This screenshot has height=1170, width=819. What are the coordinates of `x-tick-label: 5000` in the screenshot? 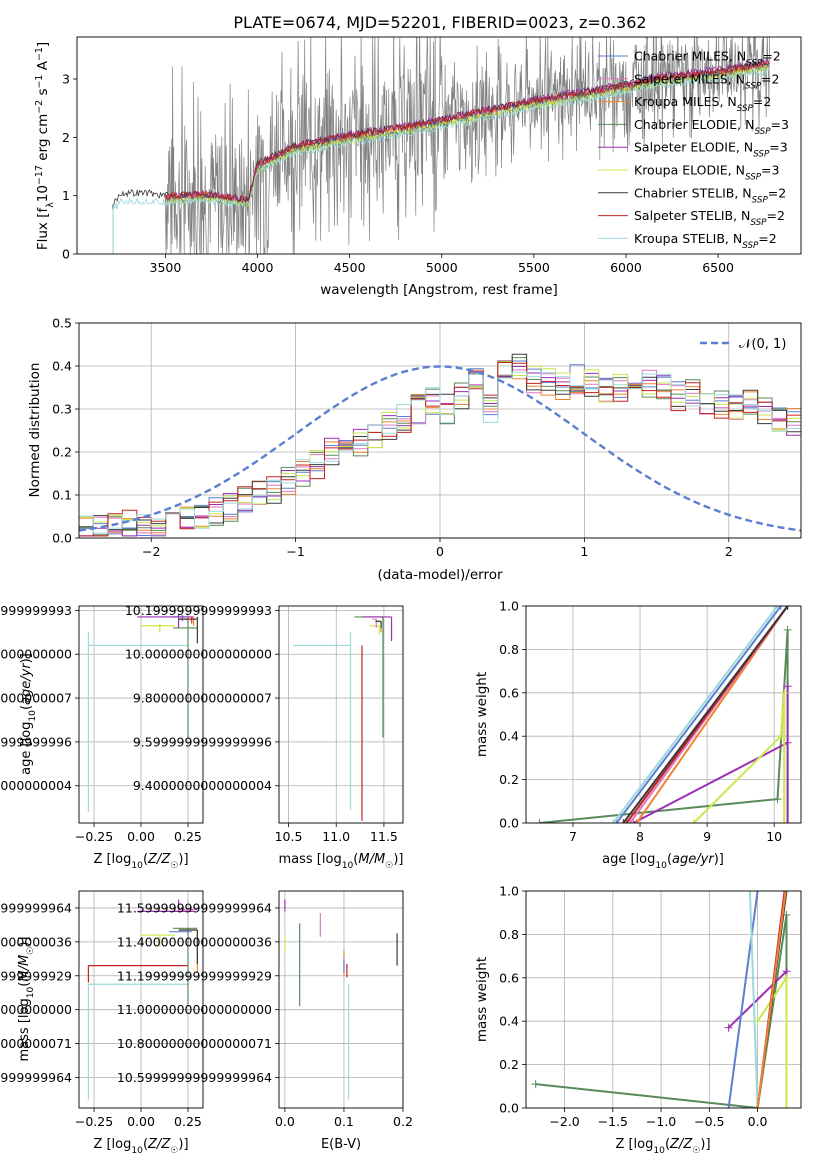 It's located at (442, 267).